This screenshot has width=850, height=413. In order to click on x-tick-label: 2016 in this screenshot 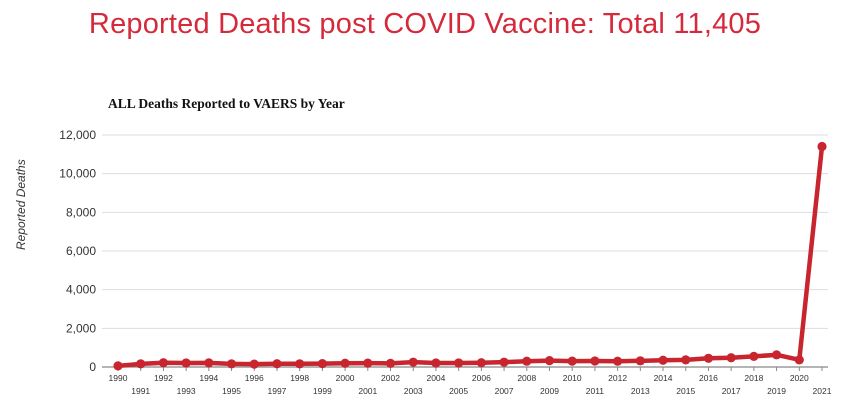, I will do `click(708, 378)`.